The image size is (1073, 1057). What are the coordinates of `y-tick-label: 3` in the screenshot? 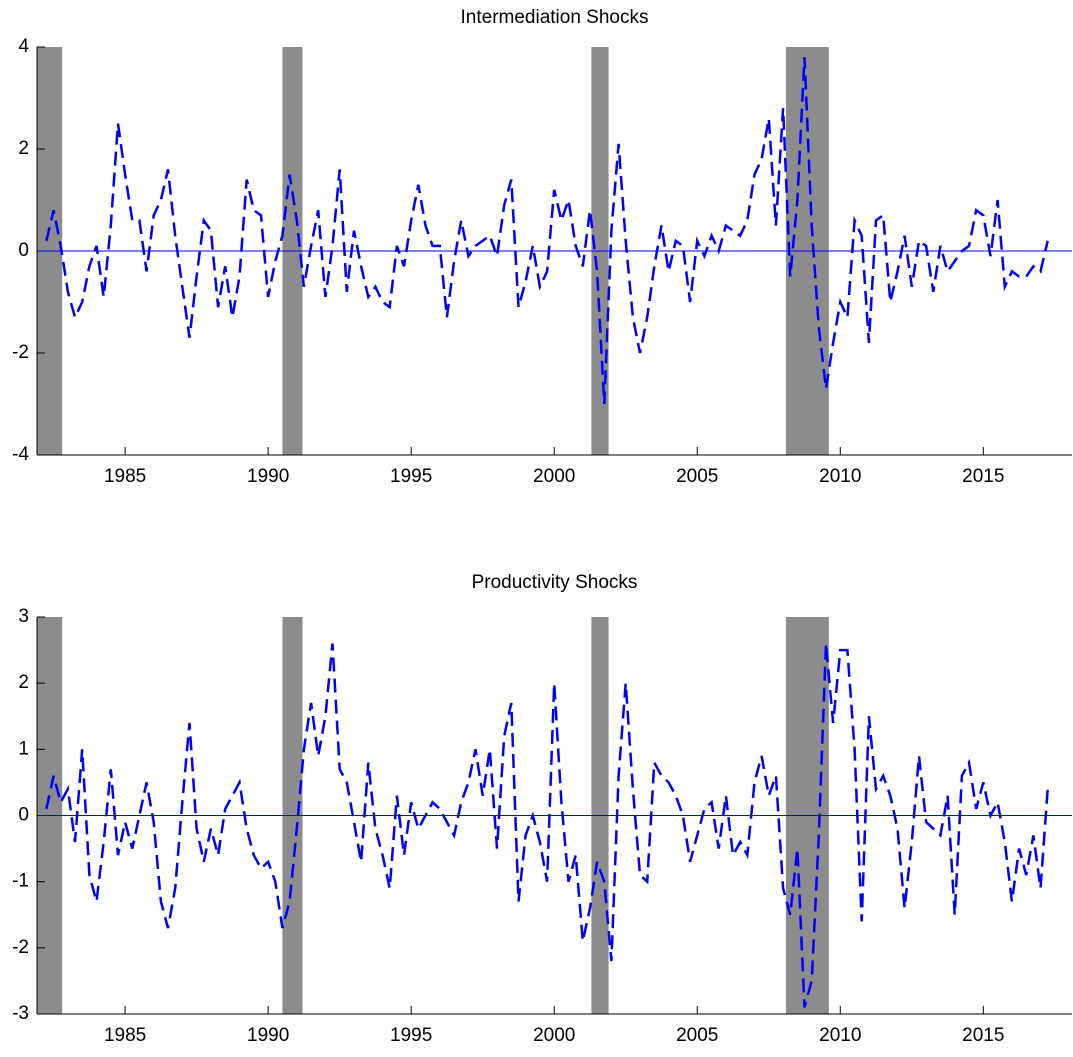 It's located at (23, 616).